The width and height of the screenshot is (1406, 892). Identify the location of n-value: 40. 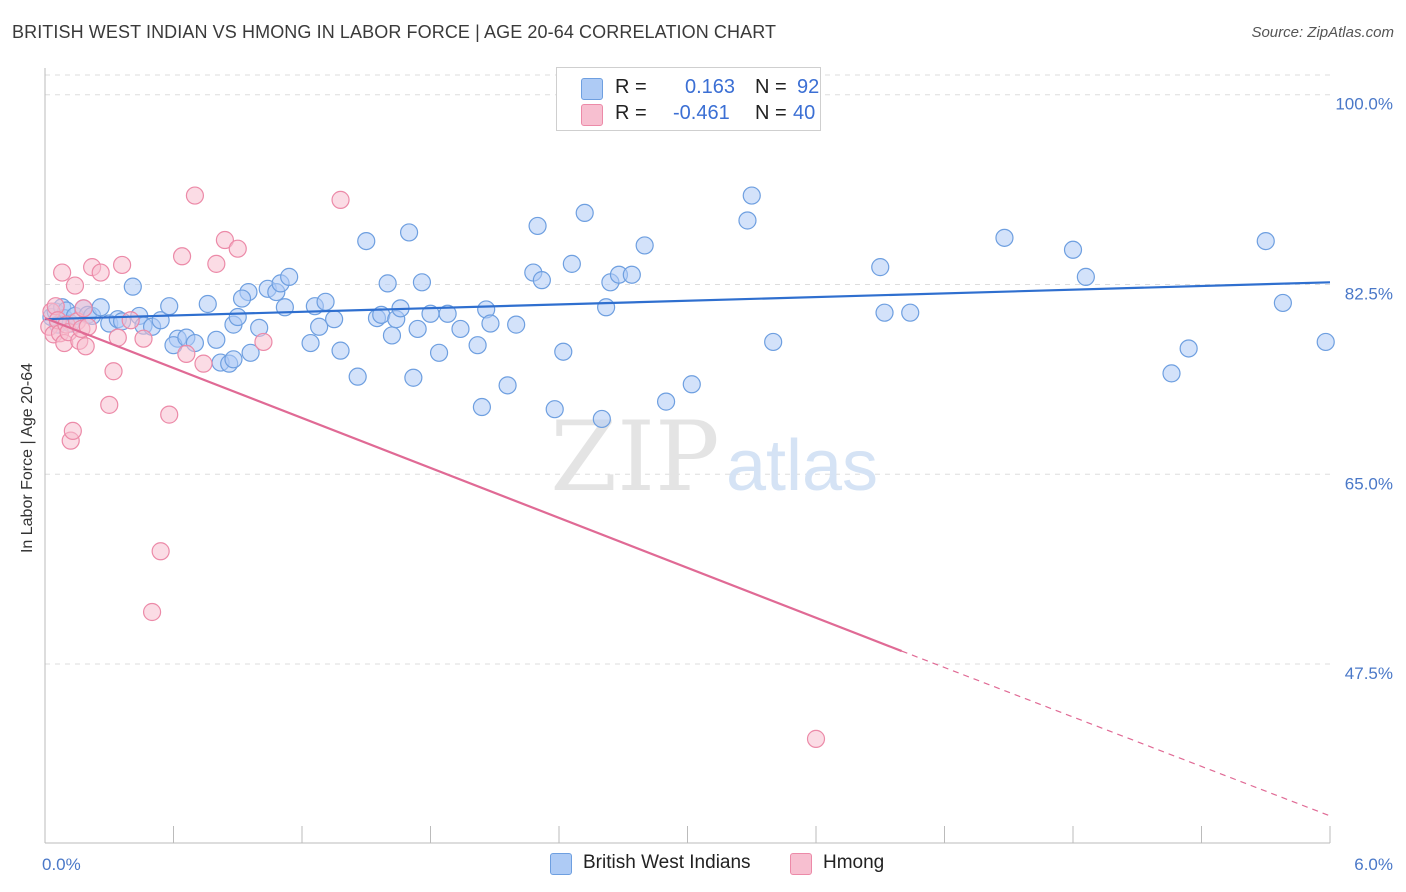
(804, 113).